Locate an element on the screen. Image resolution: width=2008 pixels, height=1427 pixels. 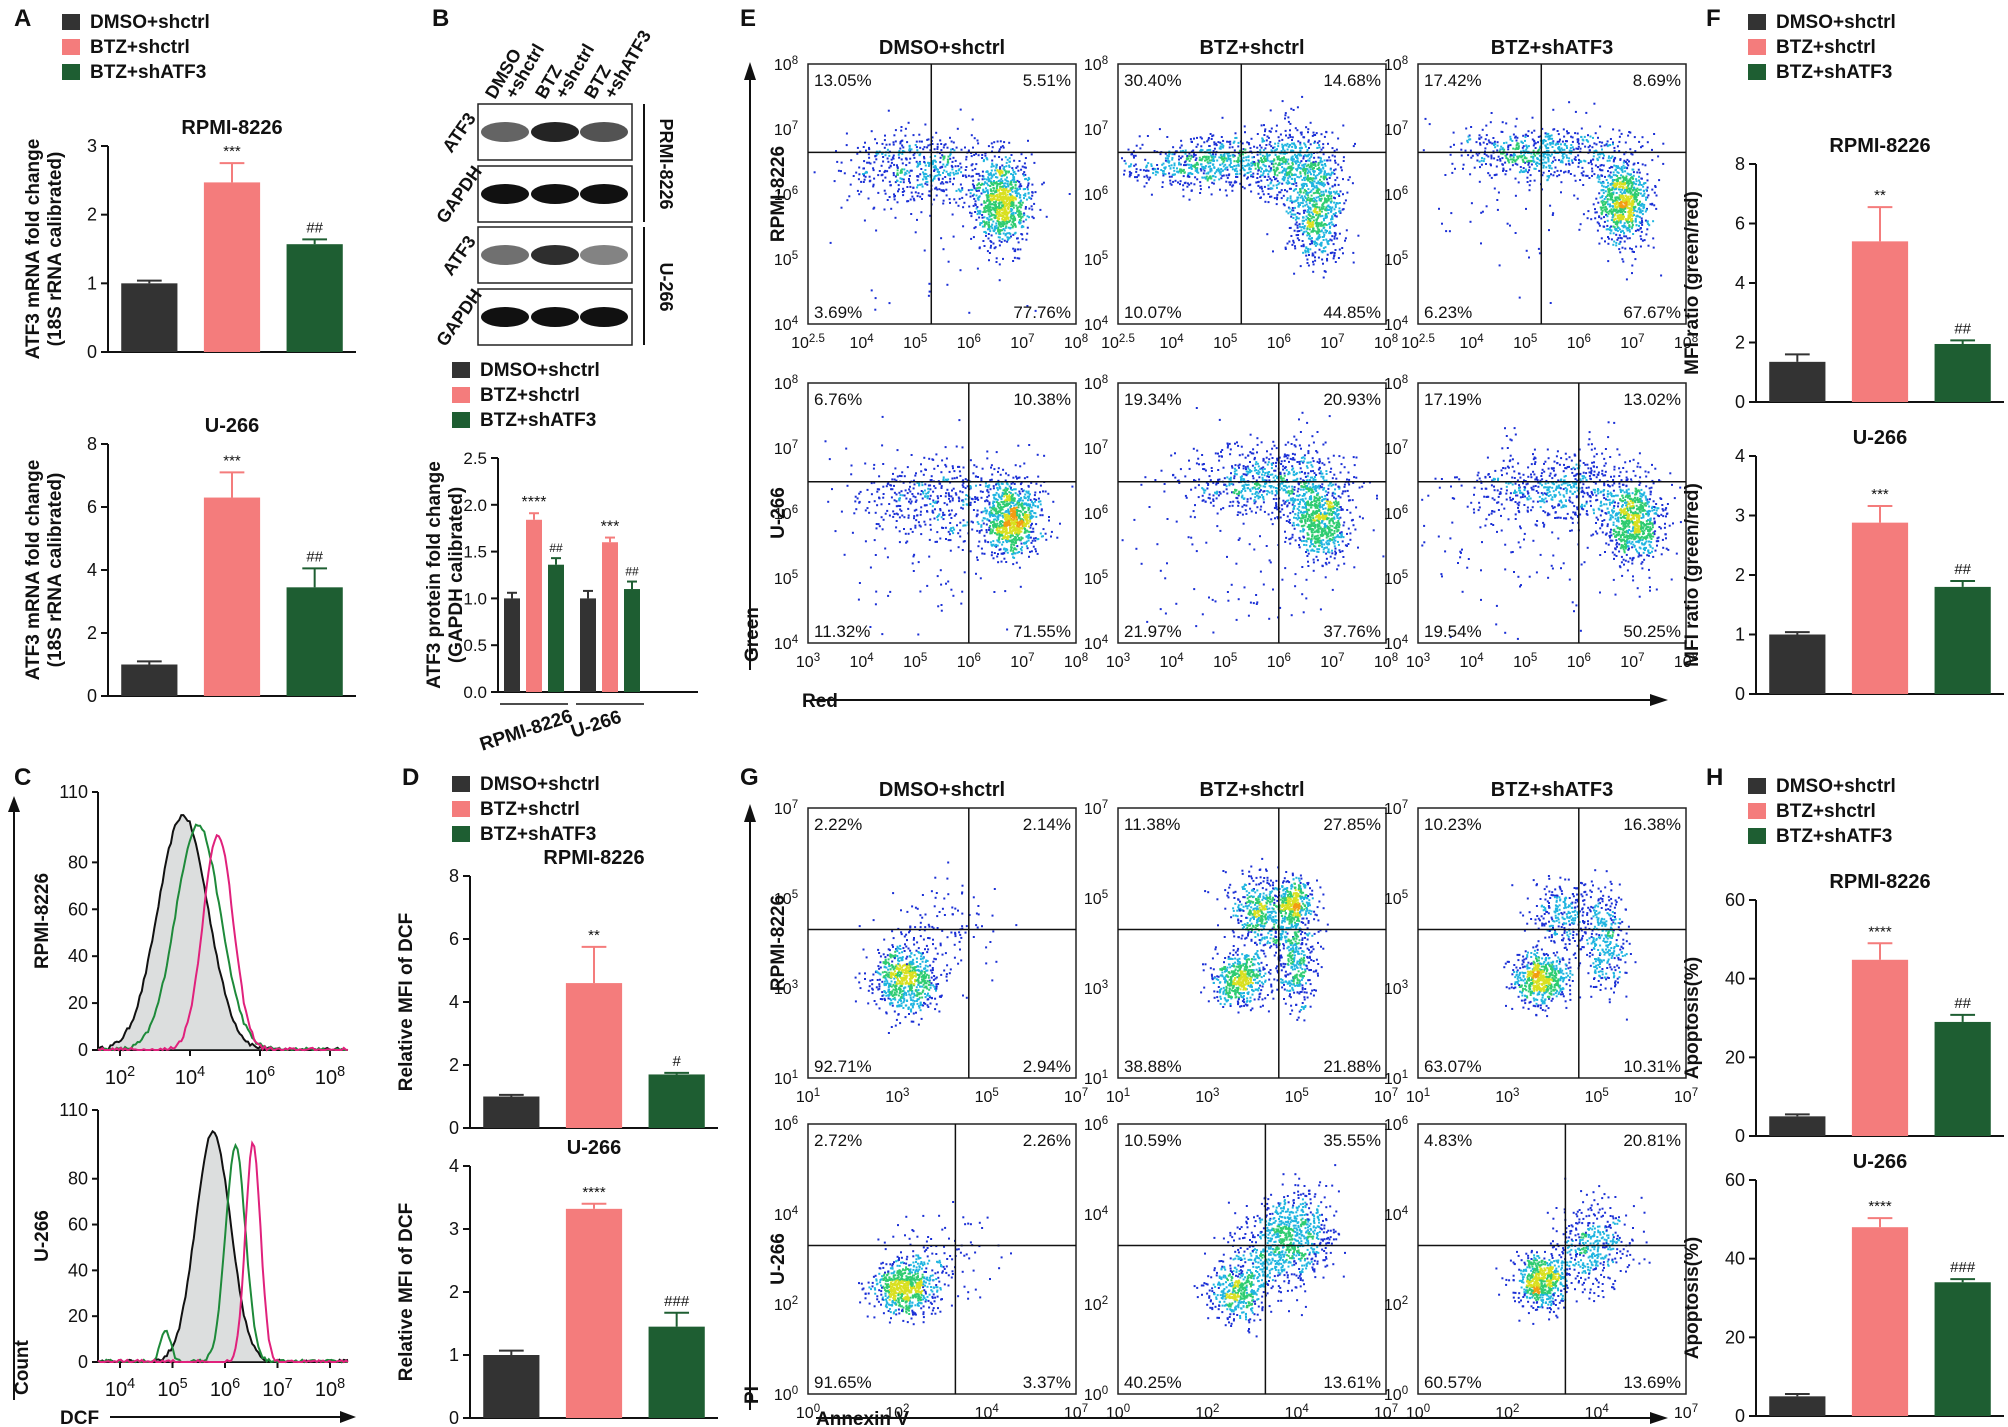
blot-band is located at coordinates (604, 255).